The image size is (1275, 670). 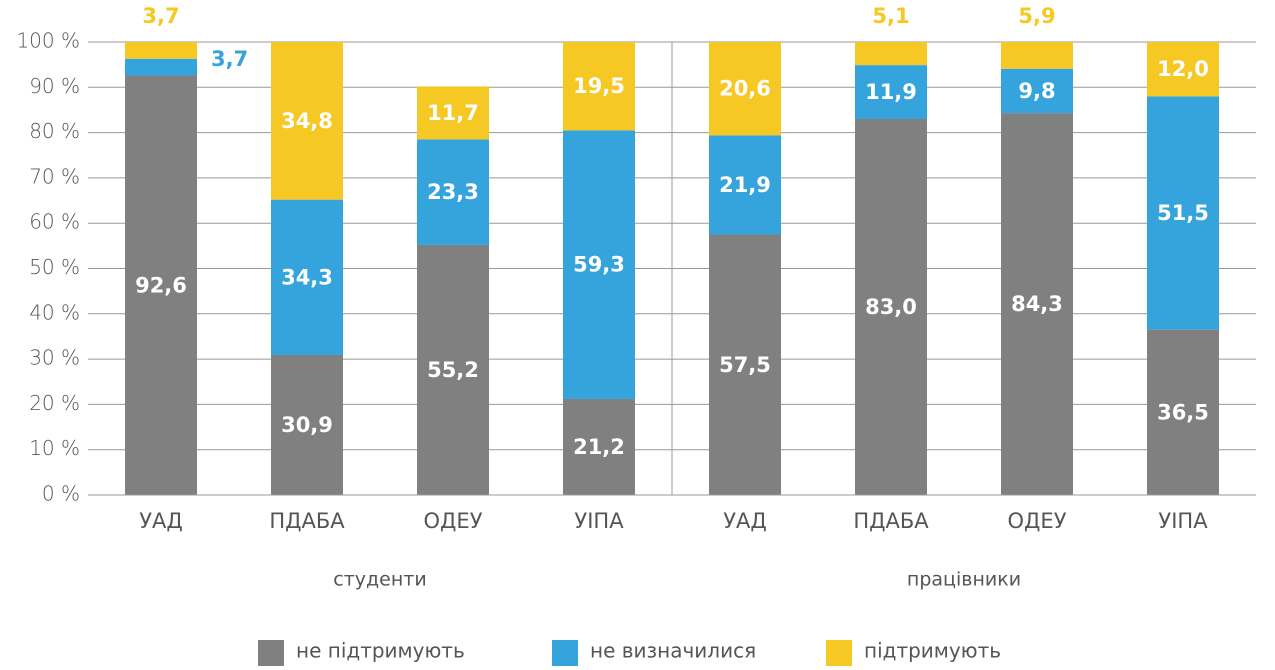 I want to click on legend-label: не підтримують, so click(x=380, y=651).